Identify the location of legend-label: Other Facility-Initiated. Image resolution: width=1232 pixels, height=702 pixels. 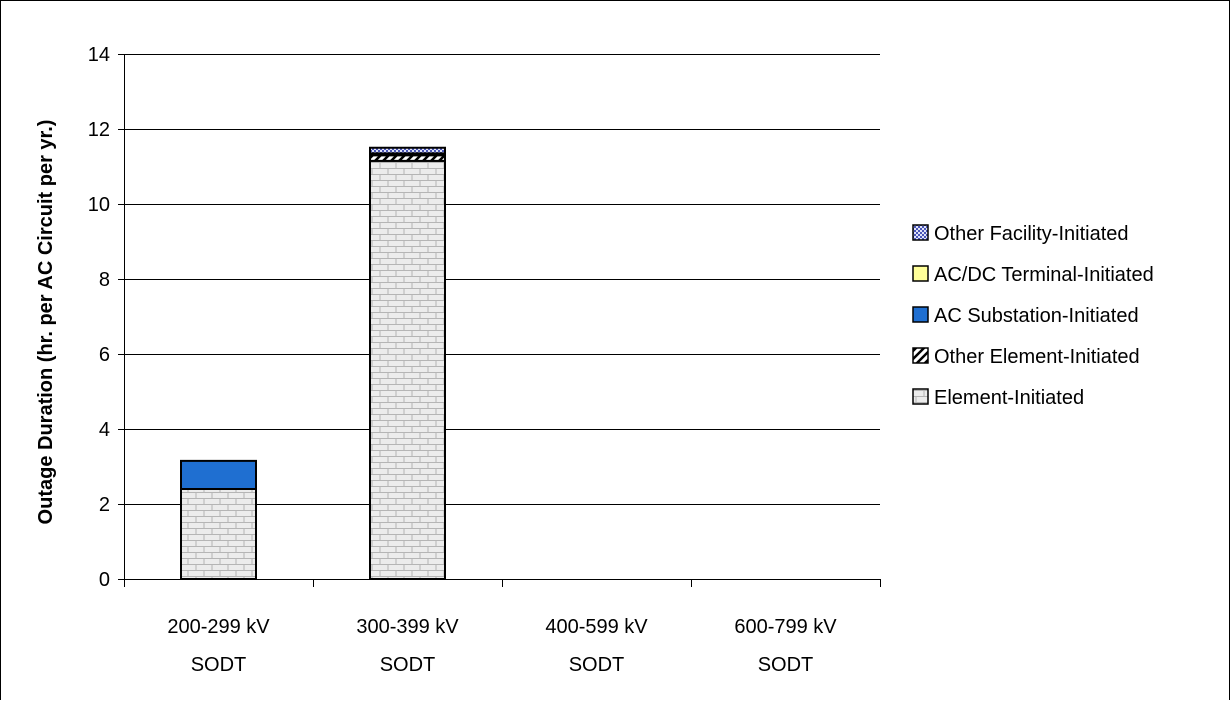
(1031, 234).